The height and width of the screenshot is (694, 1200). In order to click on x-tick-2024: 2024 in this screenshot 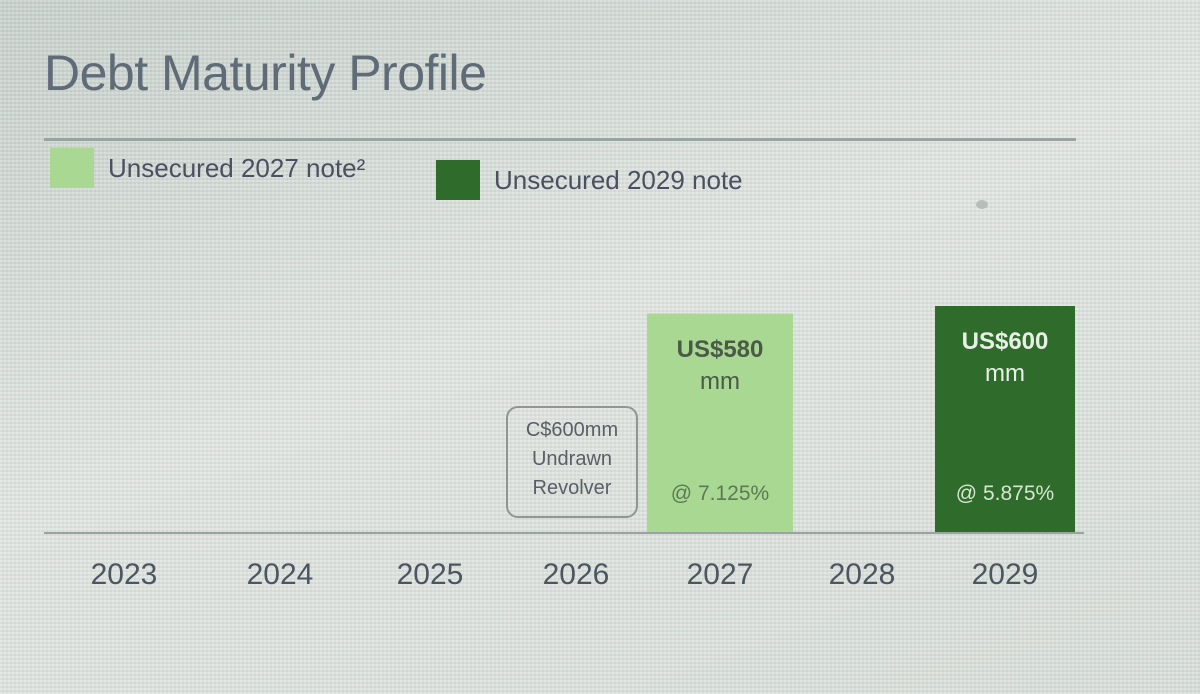, I will do `click(280, 574)`.